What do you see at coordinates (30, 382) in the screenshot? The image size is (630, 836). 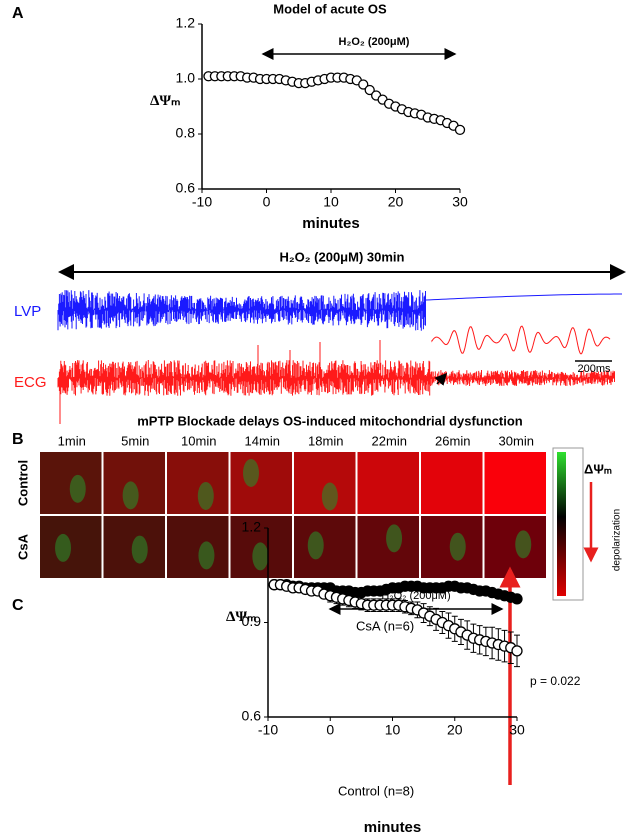 I see `ecg-label: ECG` at bounding box center [30, 382].